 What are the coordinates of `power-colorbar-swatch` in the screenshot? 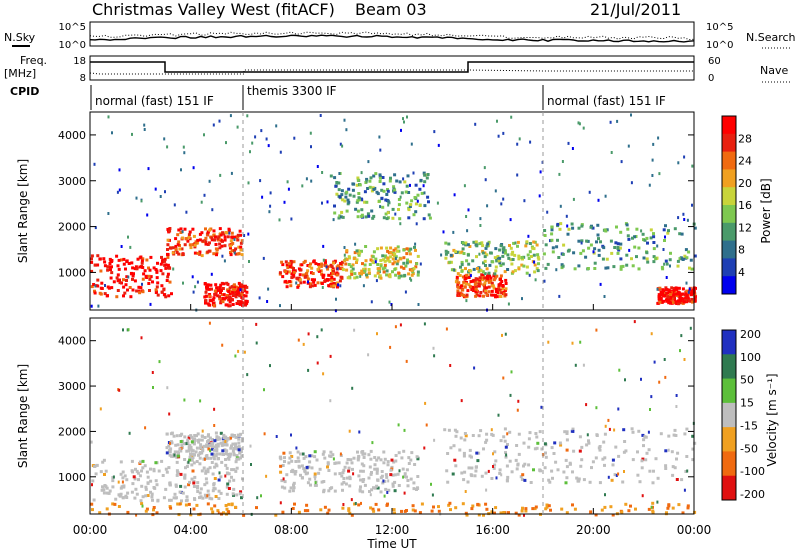 It's located at (729, 160).